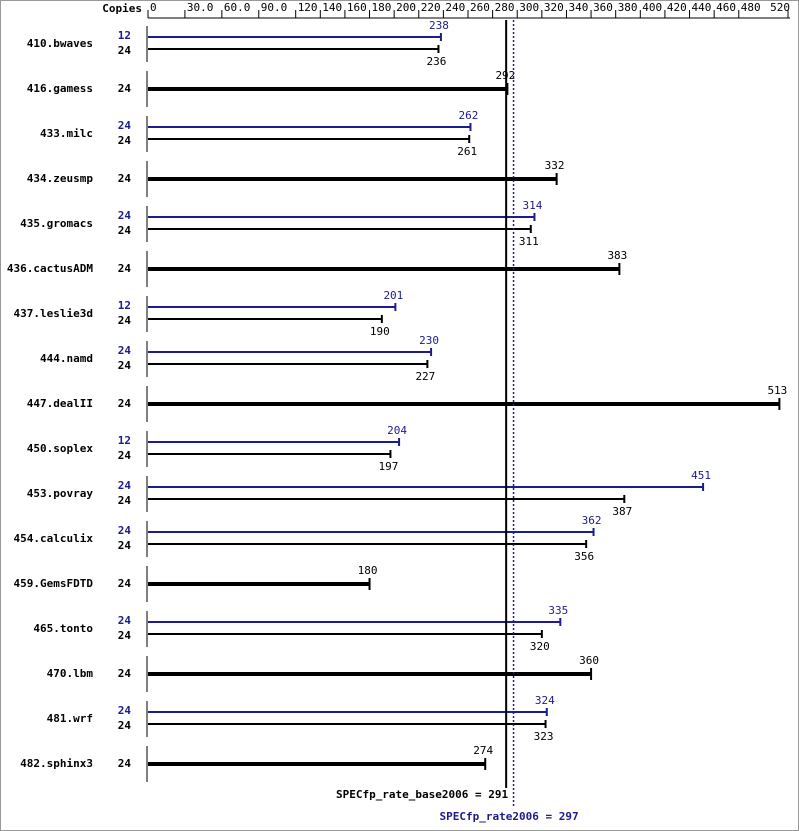  I want to click on benchmark-name: 481.wrf, so click(70, 718).